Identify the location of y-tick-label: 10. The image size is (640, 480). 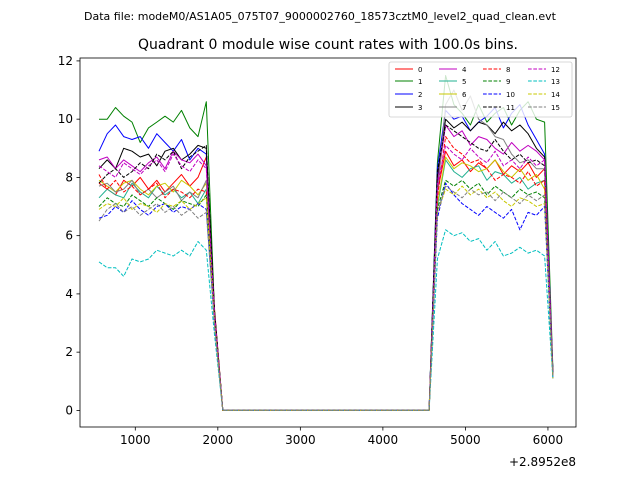
(65, 119).